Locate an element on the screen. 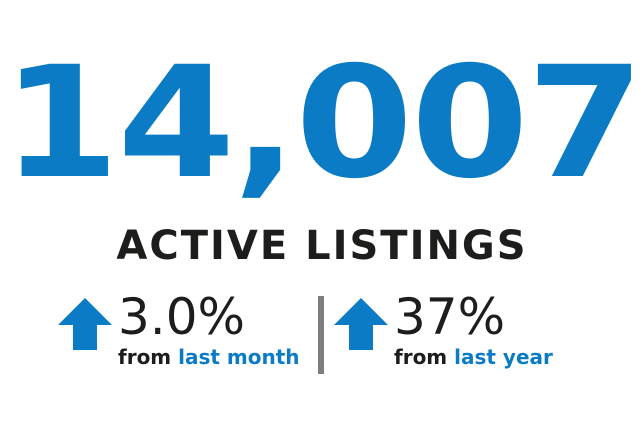  monthly-change-caption: from last month is located at coordinates (209, 357).